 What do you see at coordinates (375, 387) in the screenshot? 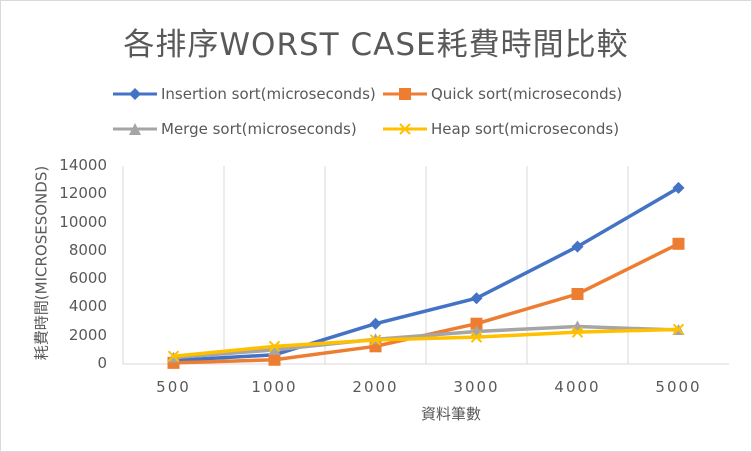
I see `x-tick-label: 2000` at bounding box center [375, 387].